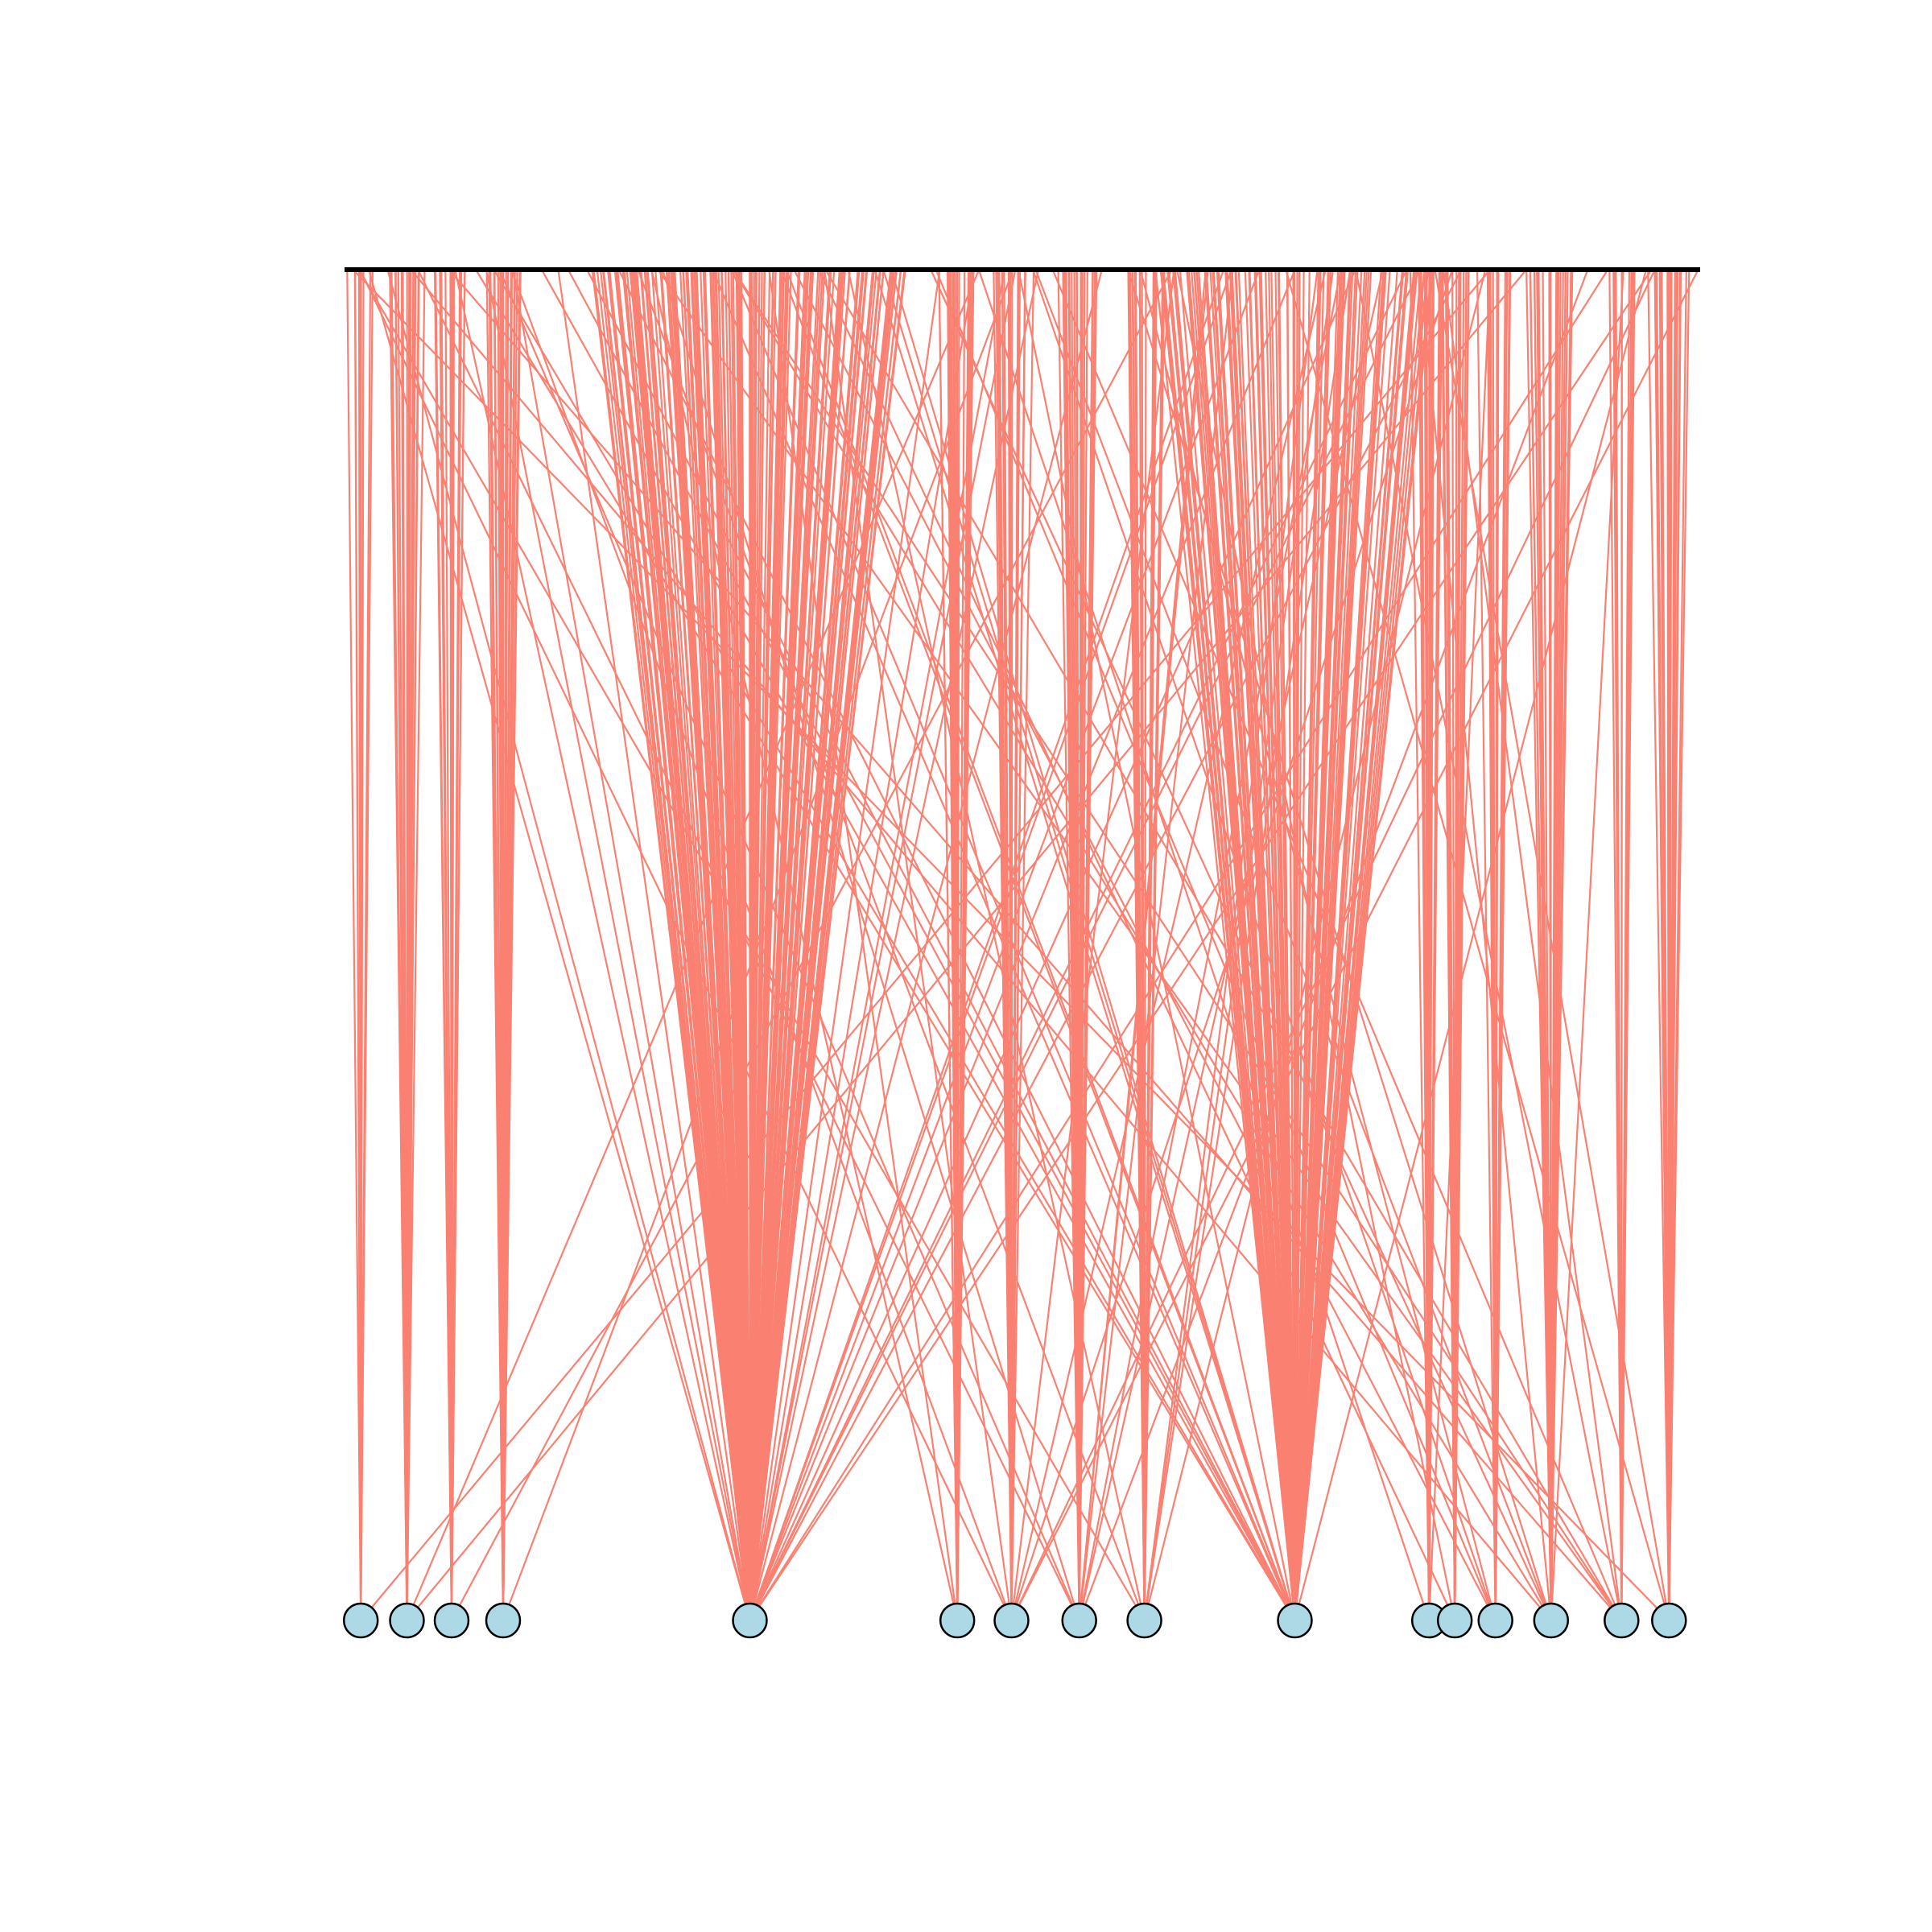 The image size is (1932, 1932). I want to click on node-n13, so click(1495, 1620).